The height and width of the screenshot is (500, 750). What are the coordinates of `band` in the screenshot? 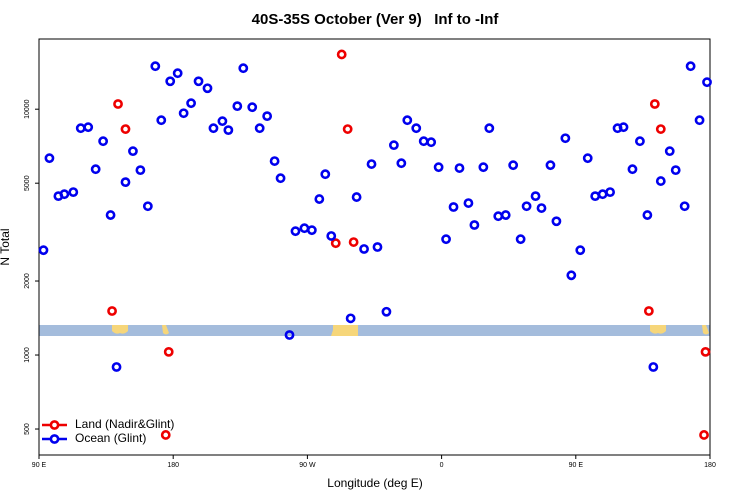 It's located at (374, 330).